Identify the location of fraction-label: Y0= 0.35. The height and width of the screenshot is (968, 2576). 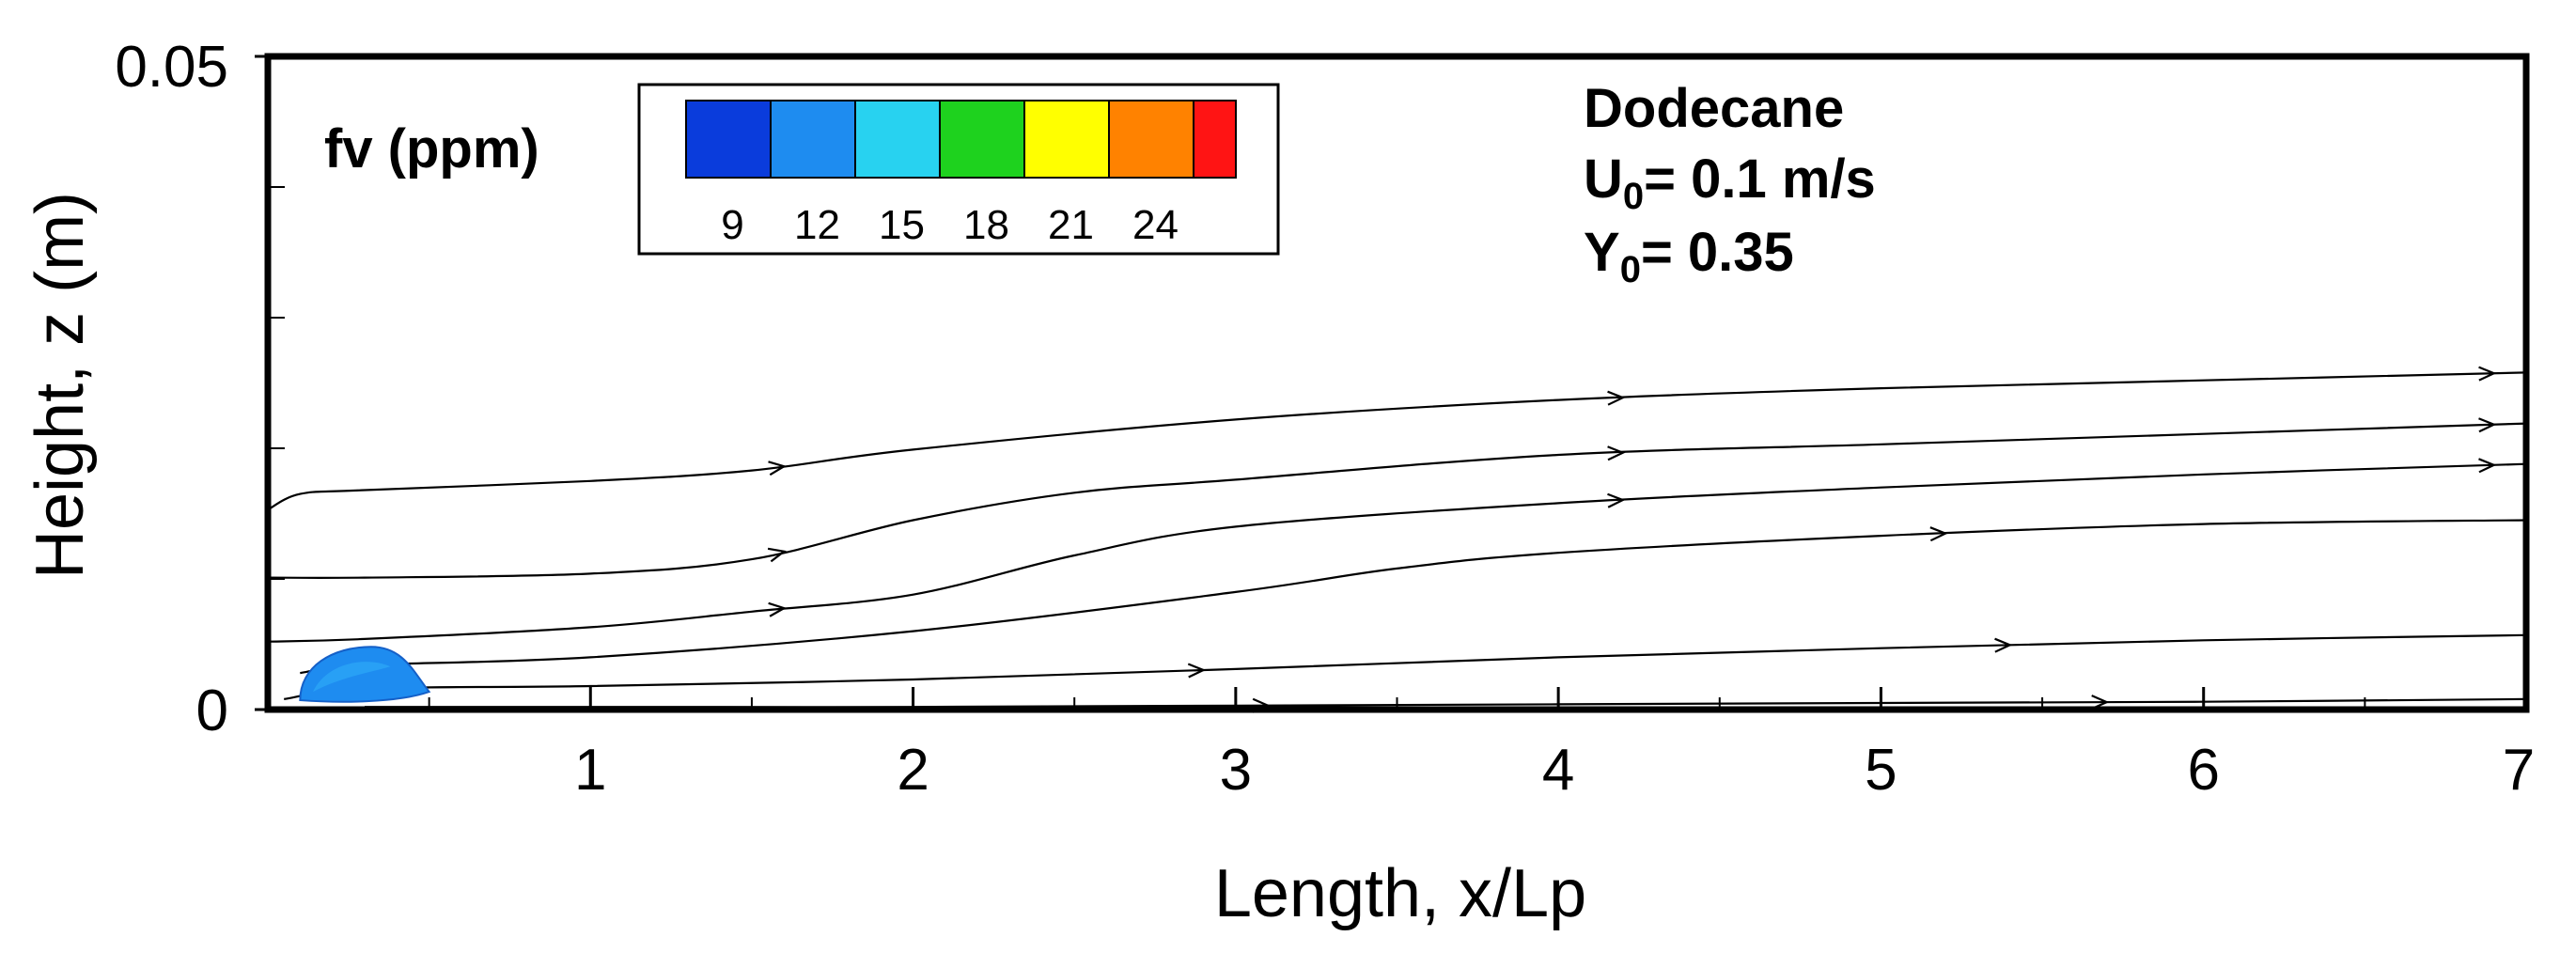
(1689, 256).